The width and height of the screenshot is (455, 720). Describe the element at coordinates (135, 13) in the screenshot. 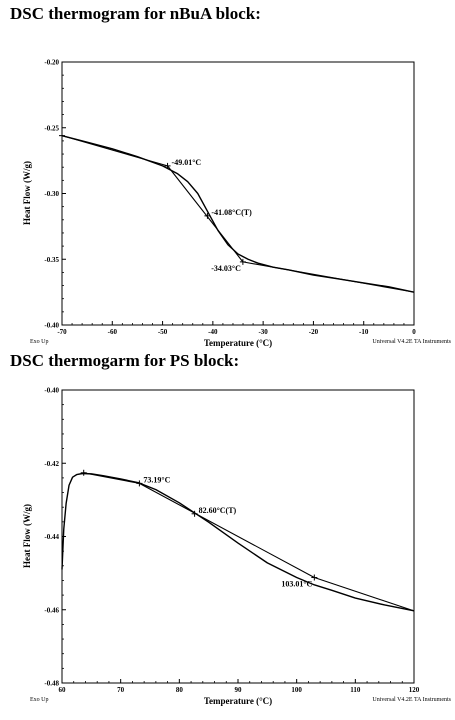

I see `chart-1-title: DSC thermogram for nBuA block:` at that location.